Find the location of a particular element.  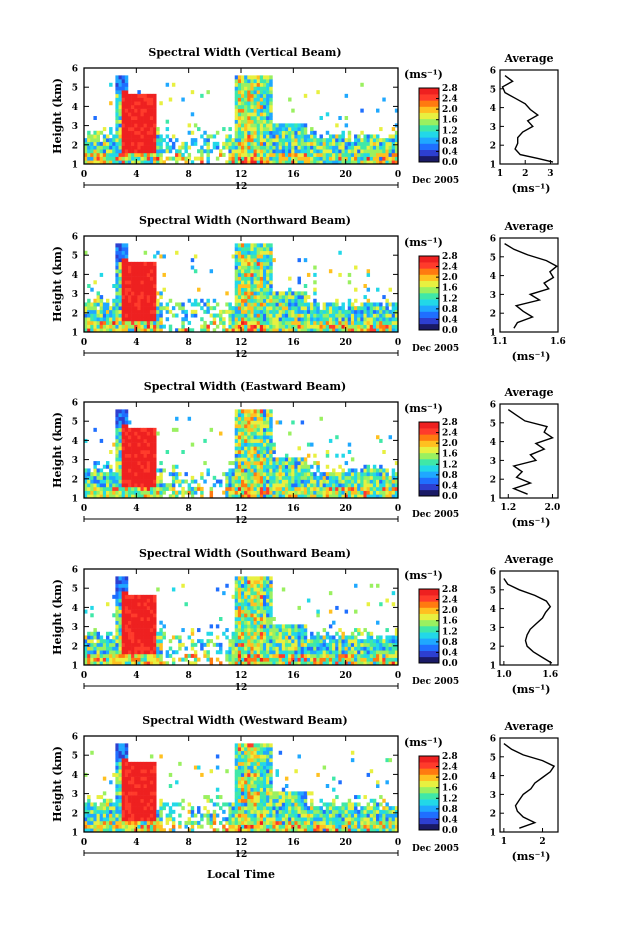

average-x-label: (ms⁻¹) is located at coordinates (531, 188).